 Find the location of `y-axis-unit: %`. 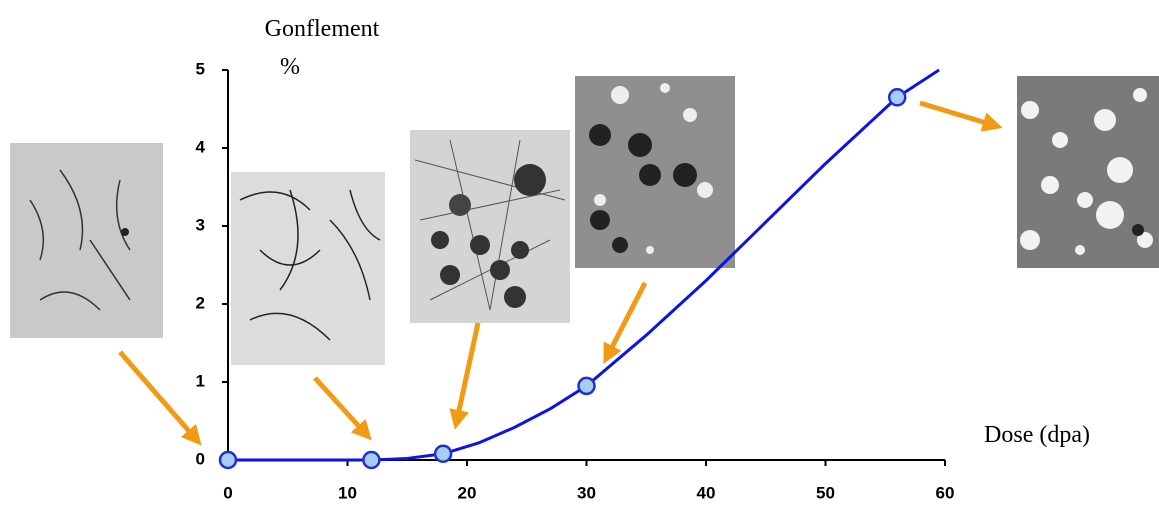

y-axis-unit: % is located at coordinates (290, 67).